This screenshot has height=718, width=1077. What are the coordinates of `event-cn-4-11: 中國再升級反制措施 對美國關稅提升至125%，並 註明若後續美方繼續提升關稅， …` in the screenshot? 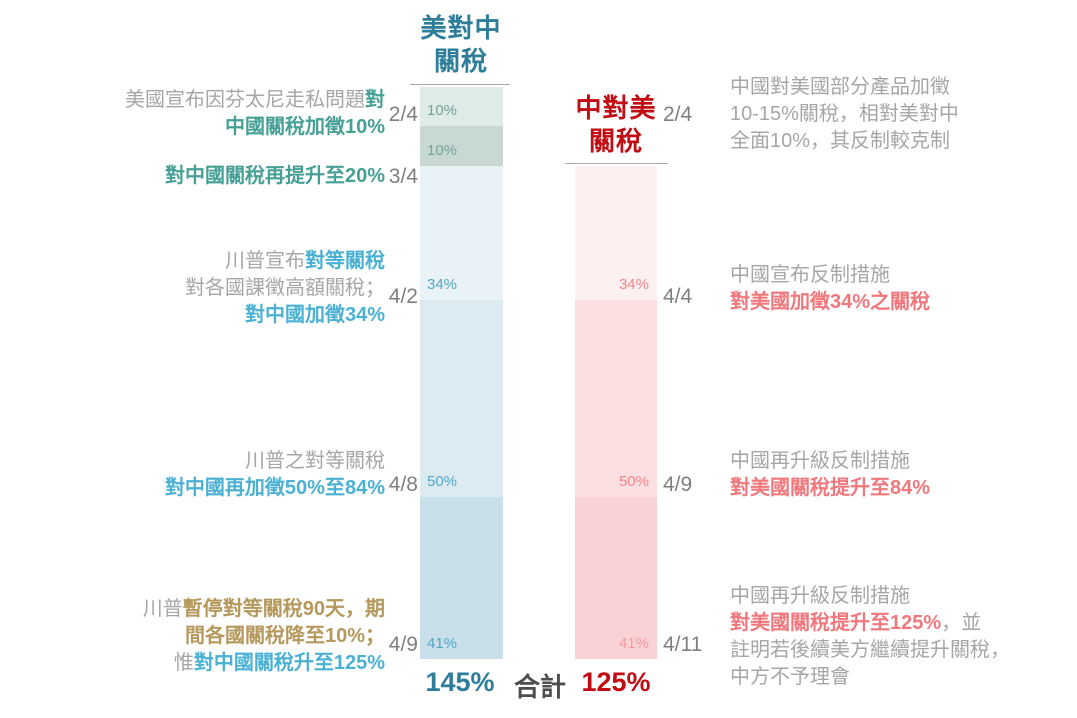 It's located at (902, 637).